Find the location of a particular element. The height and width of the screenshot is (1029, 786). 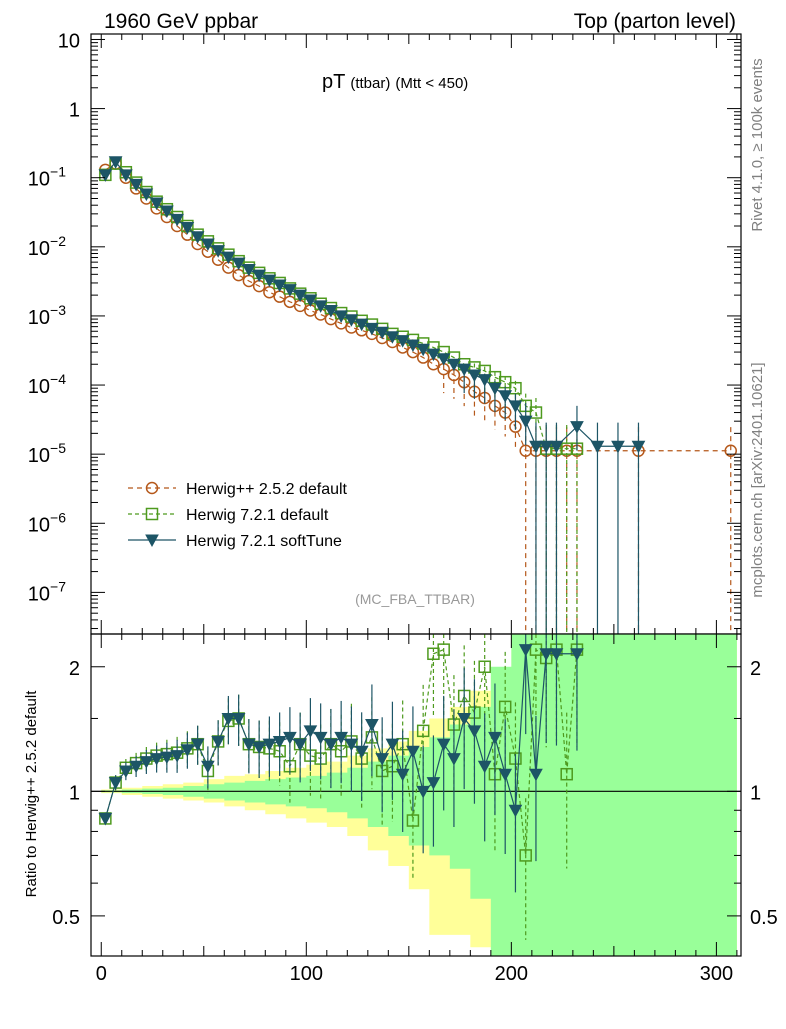

main-title-cut: (Mtt < 450) is located at coordinates (431, 83).